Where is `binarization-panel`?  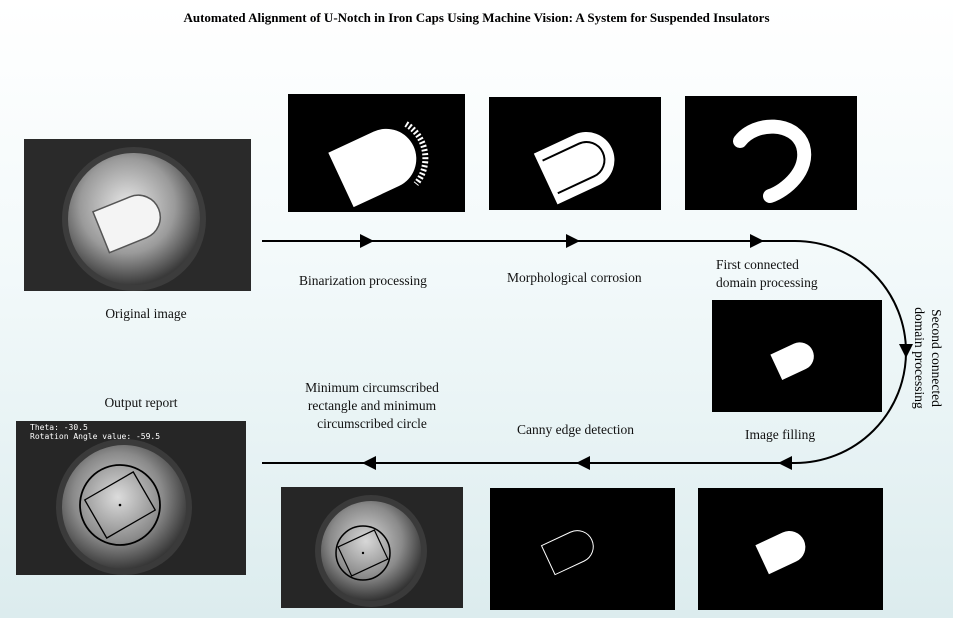
binarization-panel is located at coordinates (376, 153).